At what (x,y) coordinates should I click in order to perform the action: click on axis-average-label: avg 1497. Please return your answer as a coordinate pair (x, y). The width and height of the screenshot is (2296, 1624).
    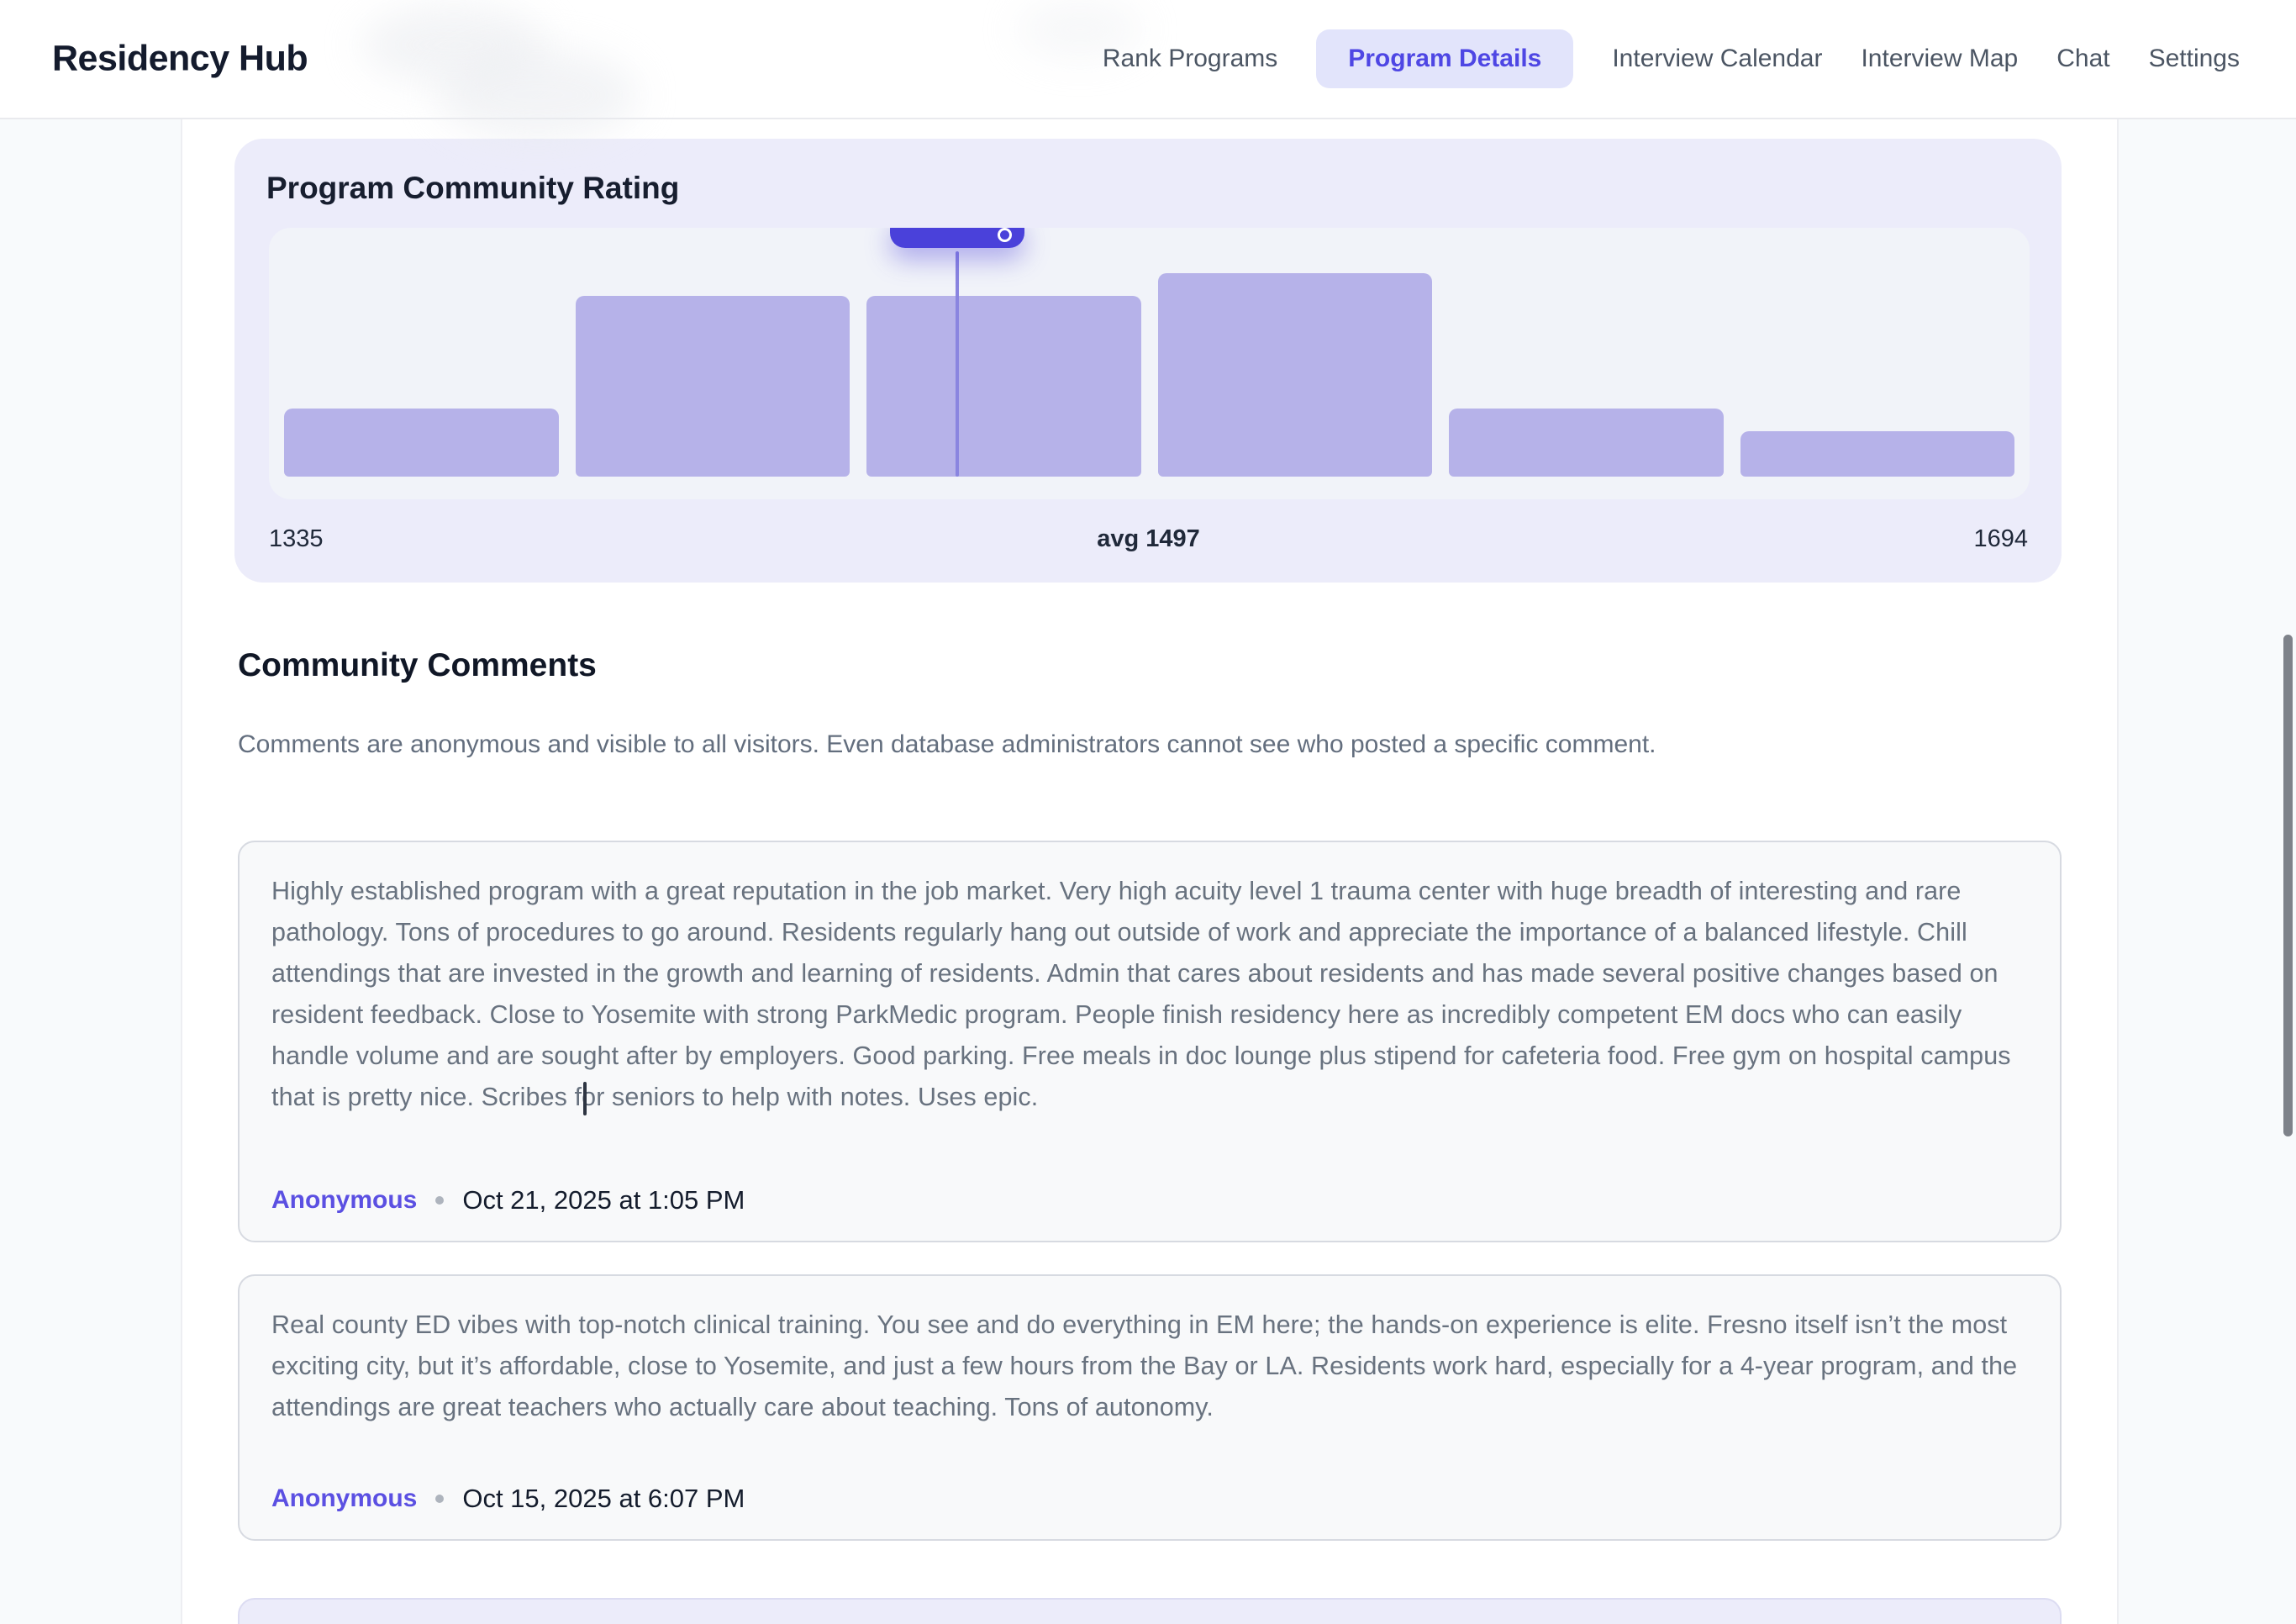
    Looking at the image, I should click on (1148, 538).